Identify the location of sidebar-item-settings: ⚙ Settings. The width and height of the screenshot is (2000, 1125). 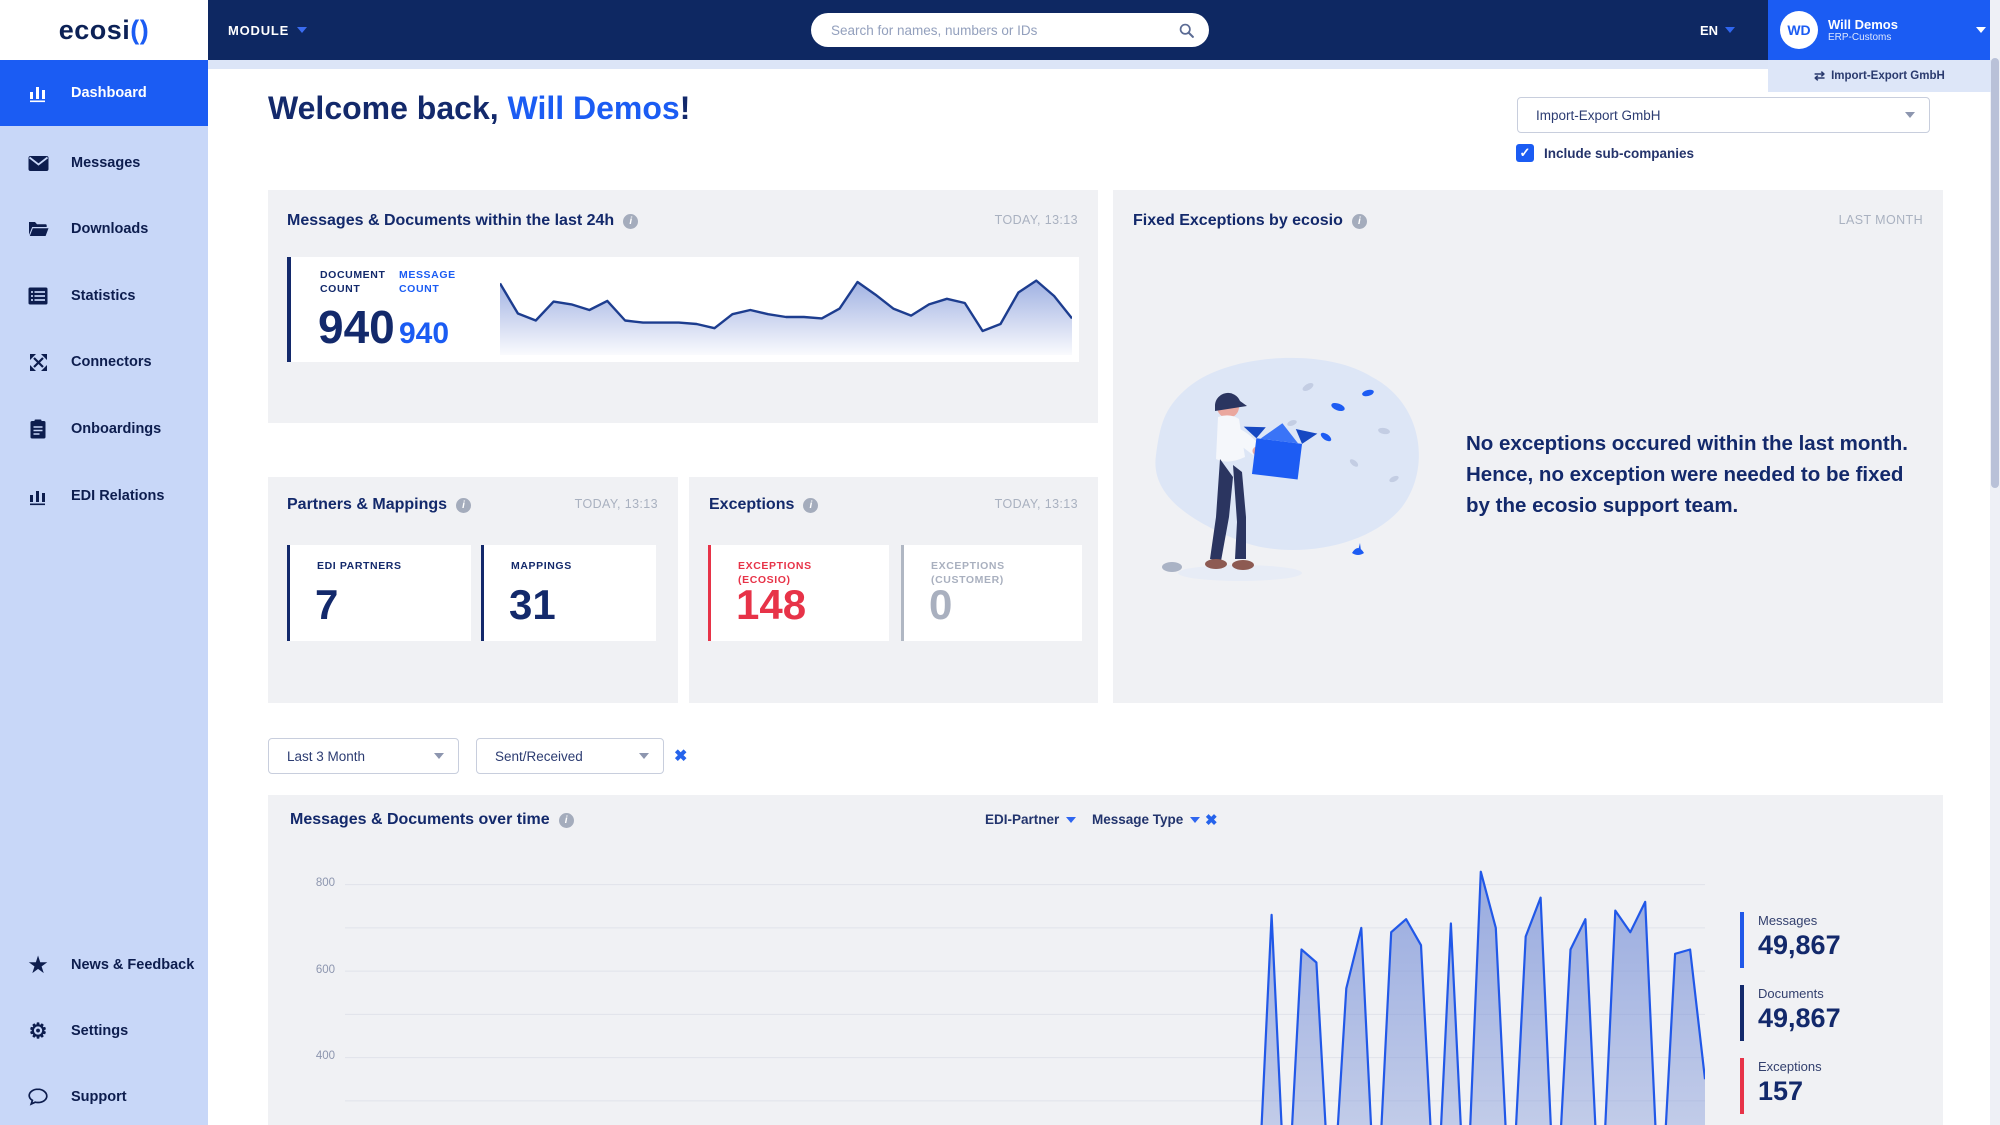
(104, 1031).